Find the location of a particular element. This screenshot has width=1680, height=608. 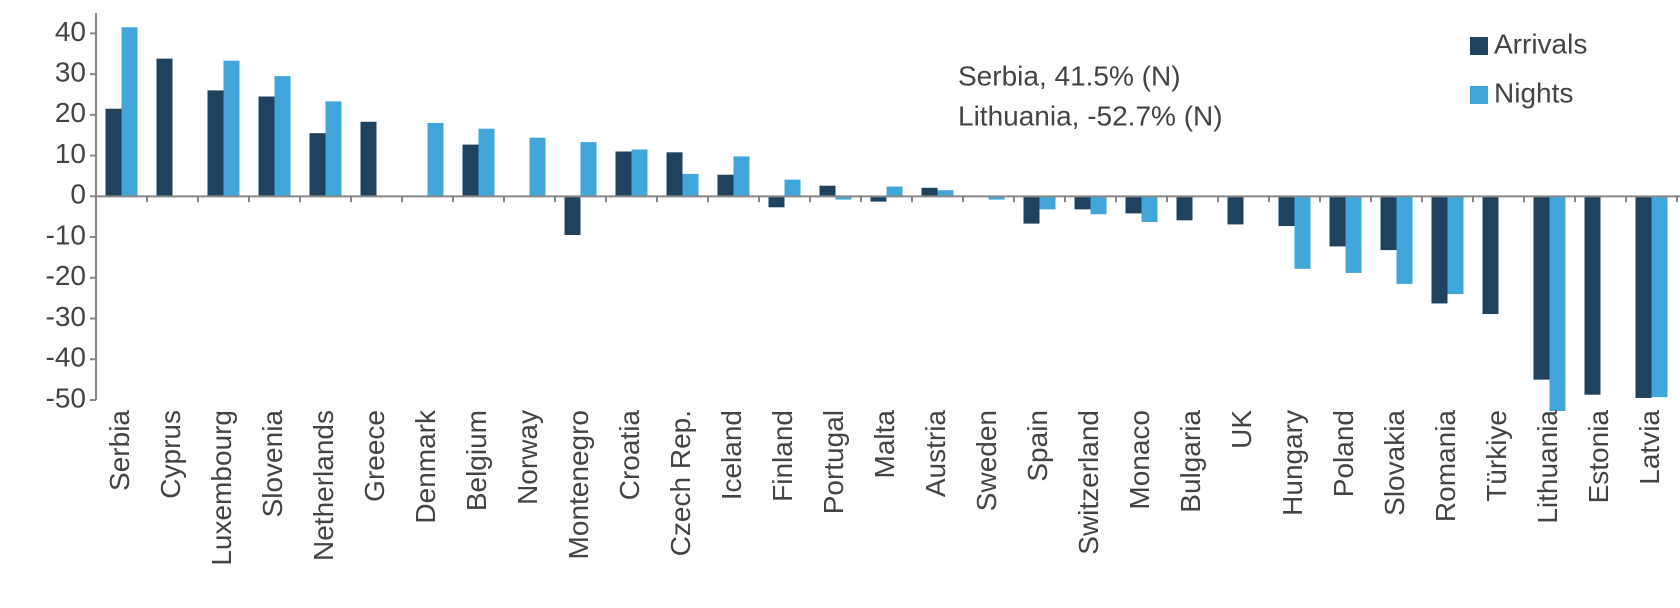

x-tick-label: Poland is located at coordinates (1343, 453).